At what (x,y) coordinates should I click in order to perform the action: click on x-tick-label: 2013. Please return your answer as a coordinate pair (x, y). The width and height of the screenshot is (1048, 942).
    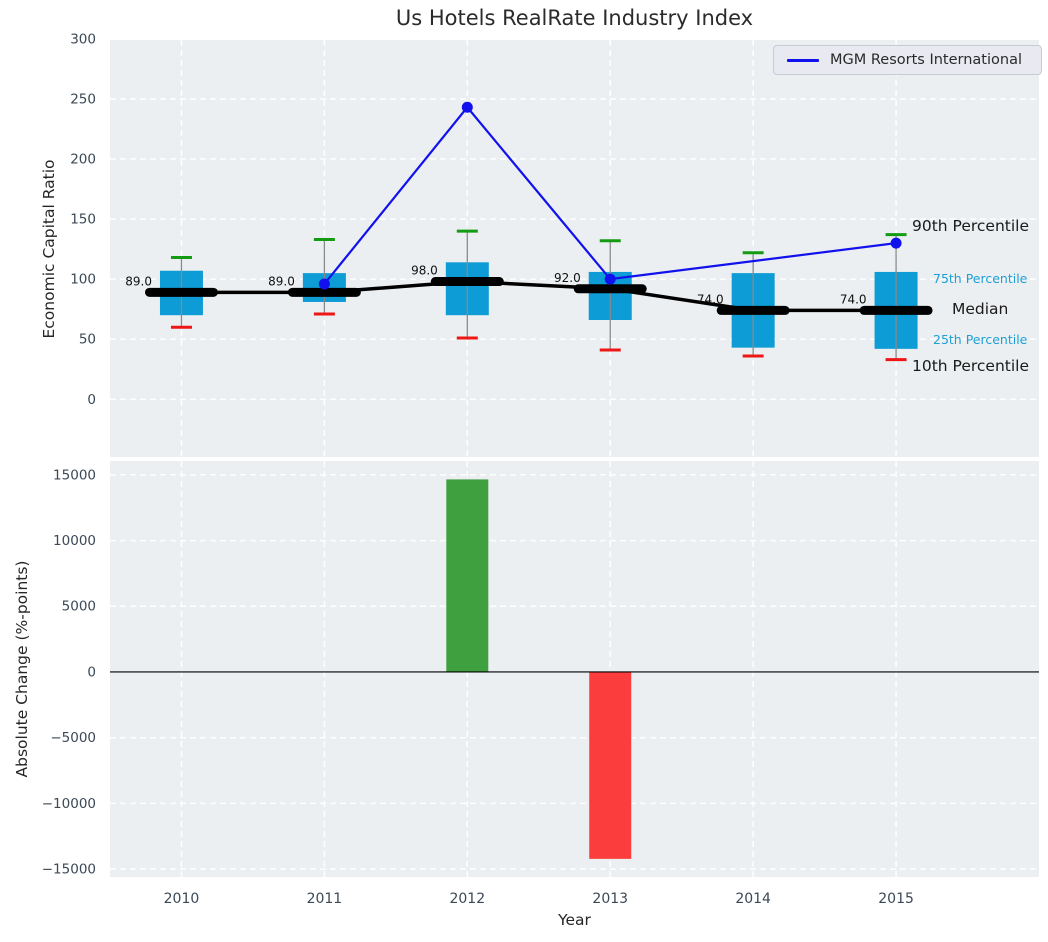
    Looking at the image, I should click on (610, 899).